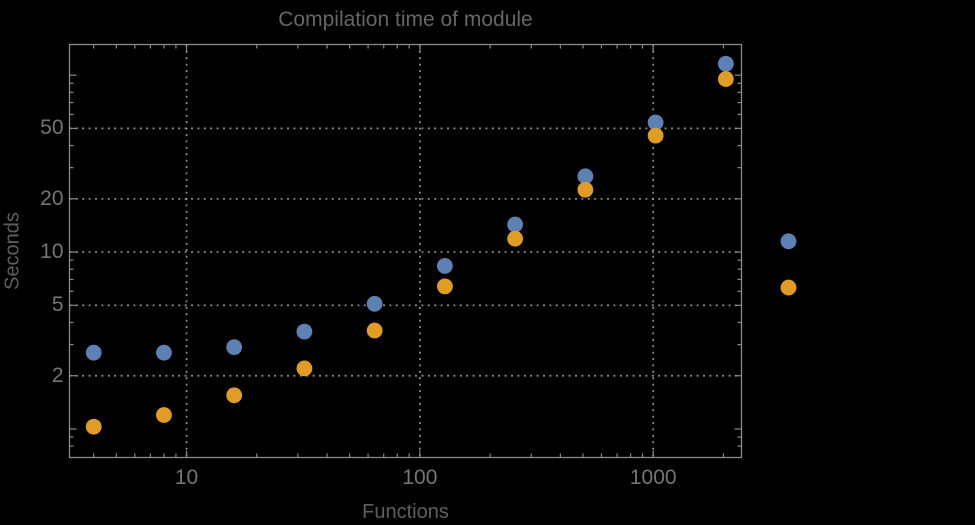  Describe the element at coordinates (405, 19) in the screenshot. I see `chart-title: Compilation time of module` at that location.